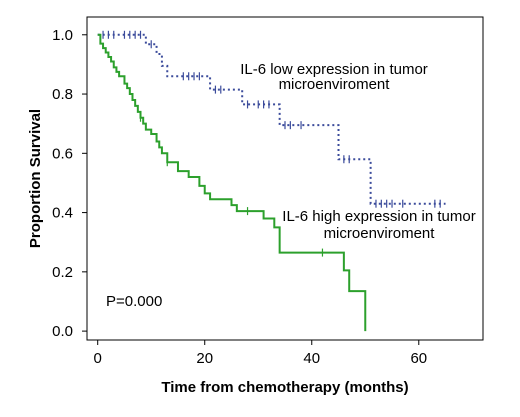  Describe the element at coordinates (62, 213) in the screenshot. I see `y-tick-label: 0.4` at that location.